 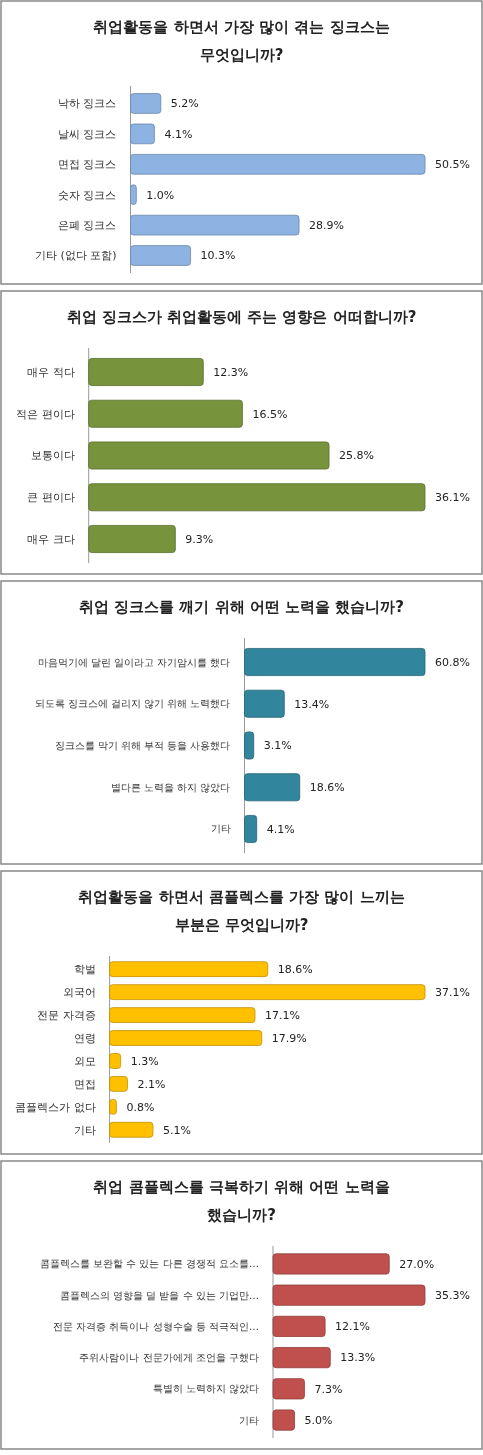 What do you see at coordinates (87, 134) in the screenshot?
I see `y-tick-label: 날씨 징크스` at bounding box center [87, 134].